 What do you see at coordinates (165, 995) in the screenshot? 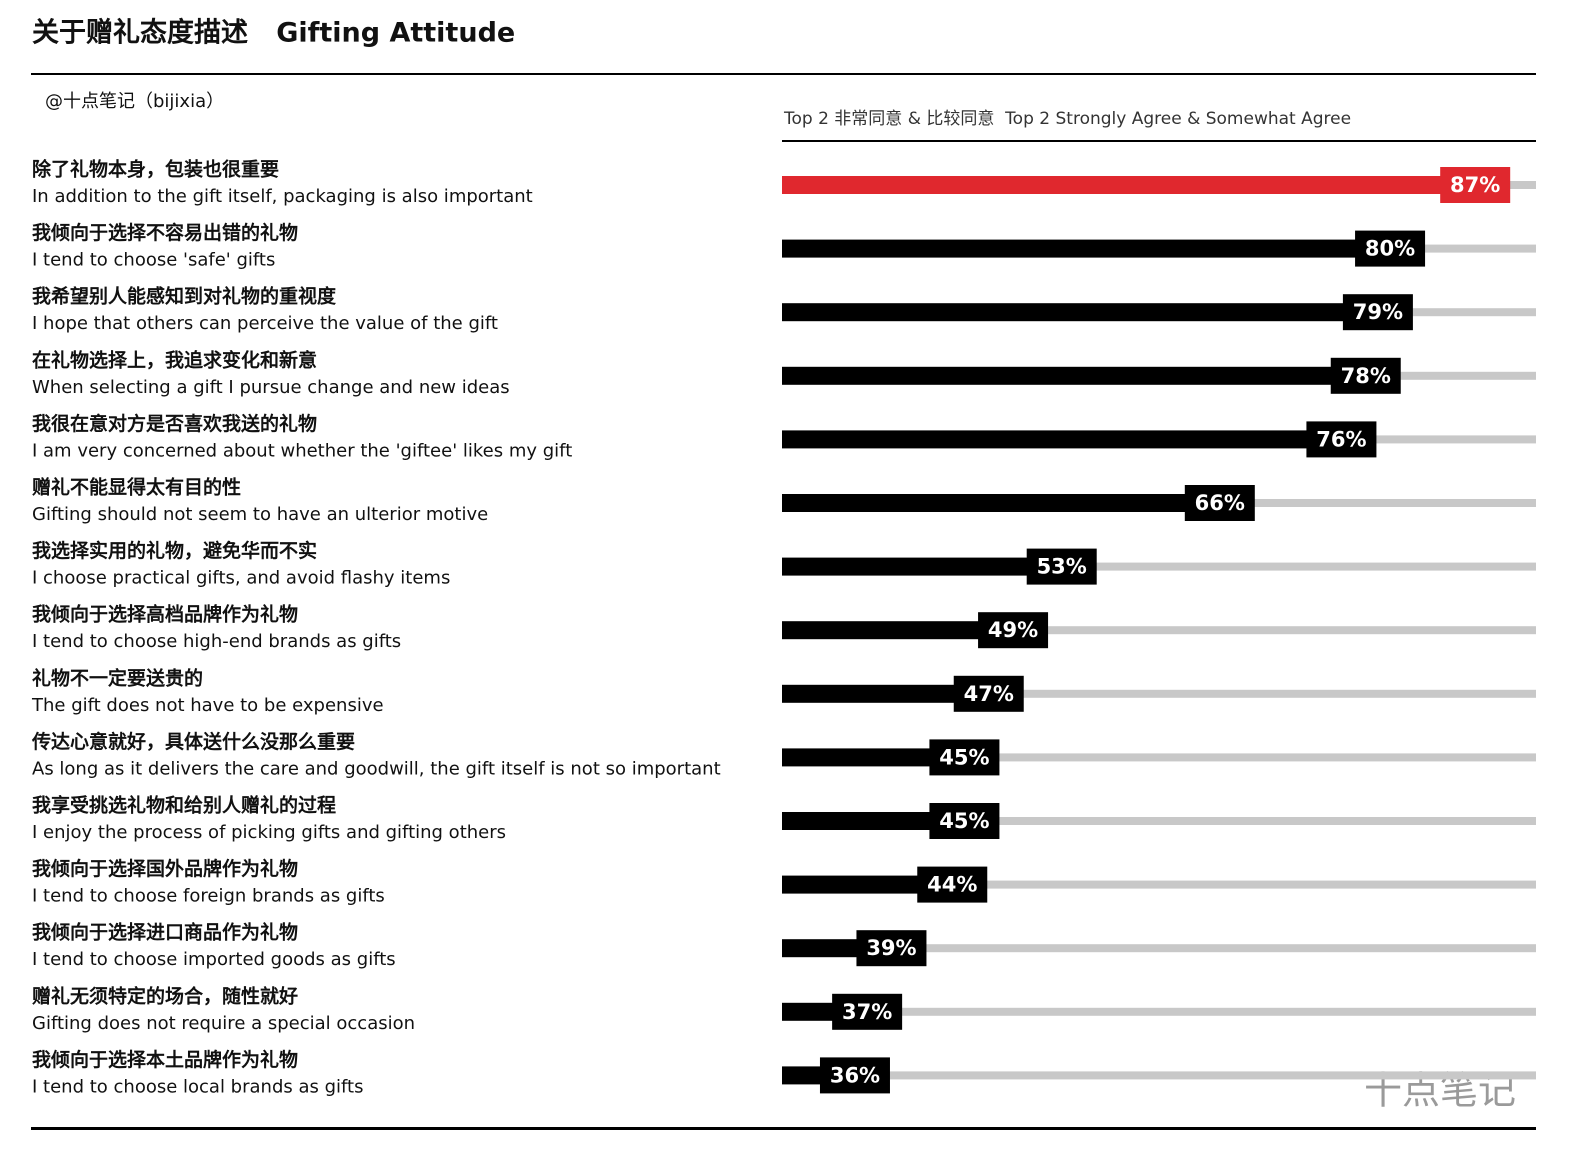
I see `category-label: 赠礼无须特定的场合，随性就好` at bounding box center [165, 995].